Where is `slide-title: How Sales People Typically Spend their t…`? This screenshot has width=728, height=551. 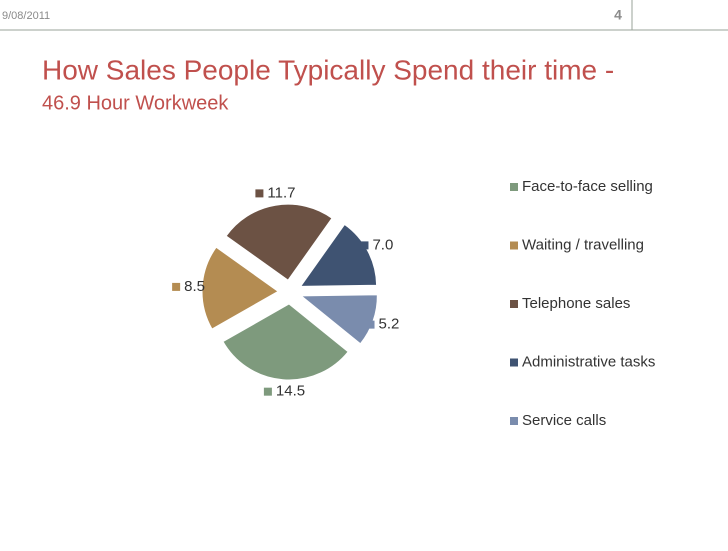
slide-title: How Sales People Typically Spend their t… is located at coordinates (328, 69).